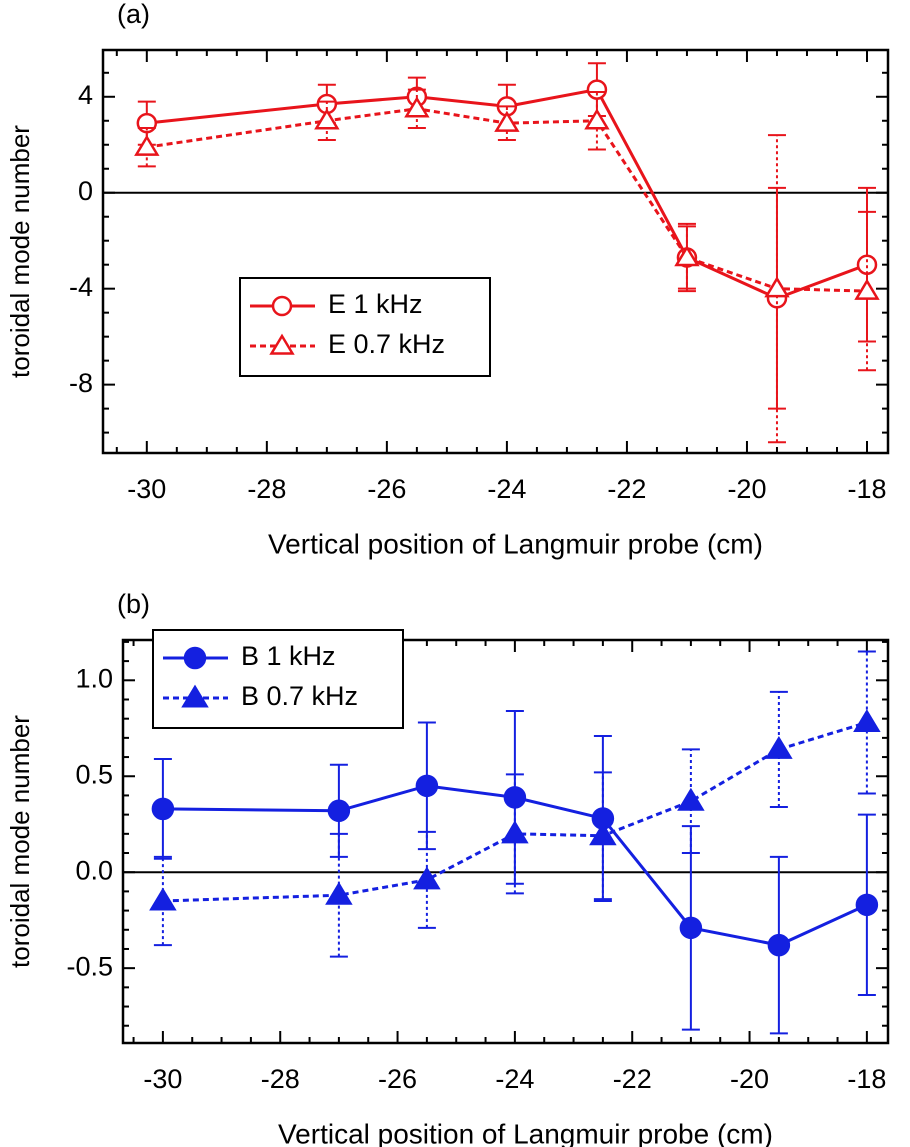  Describe the element at coordinates (85, 95) in the screenshot. I see `y-tick-label: 4` at that location.